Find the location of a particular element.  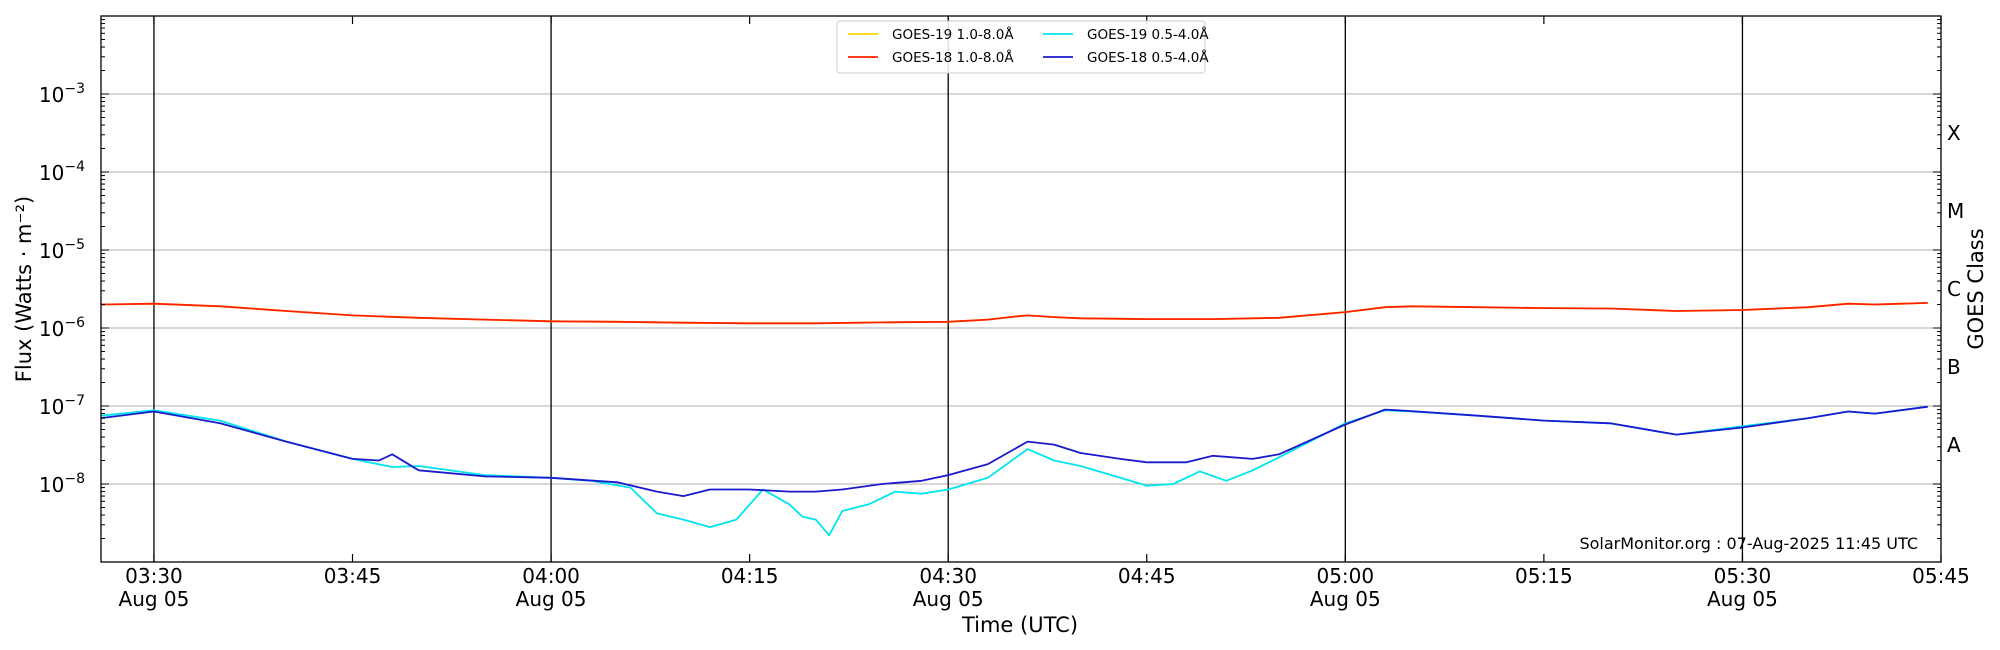

legend-label: GOES-18 1.0-8.0Å is located at coordinates (953, 57).